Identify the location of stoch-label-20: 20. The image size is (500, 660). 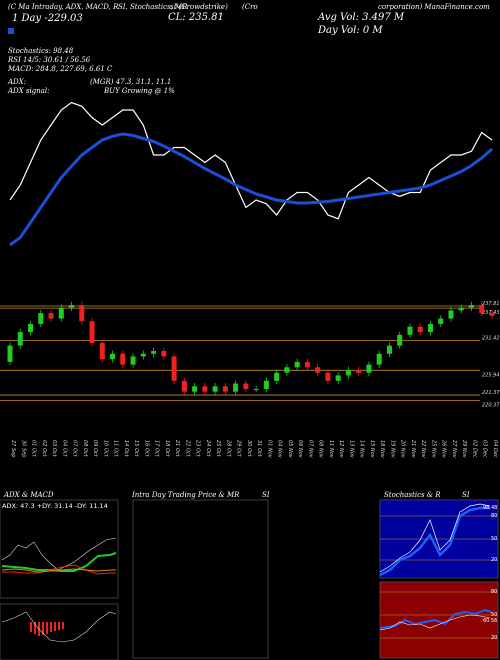
(494, 560).